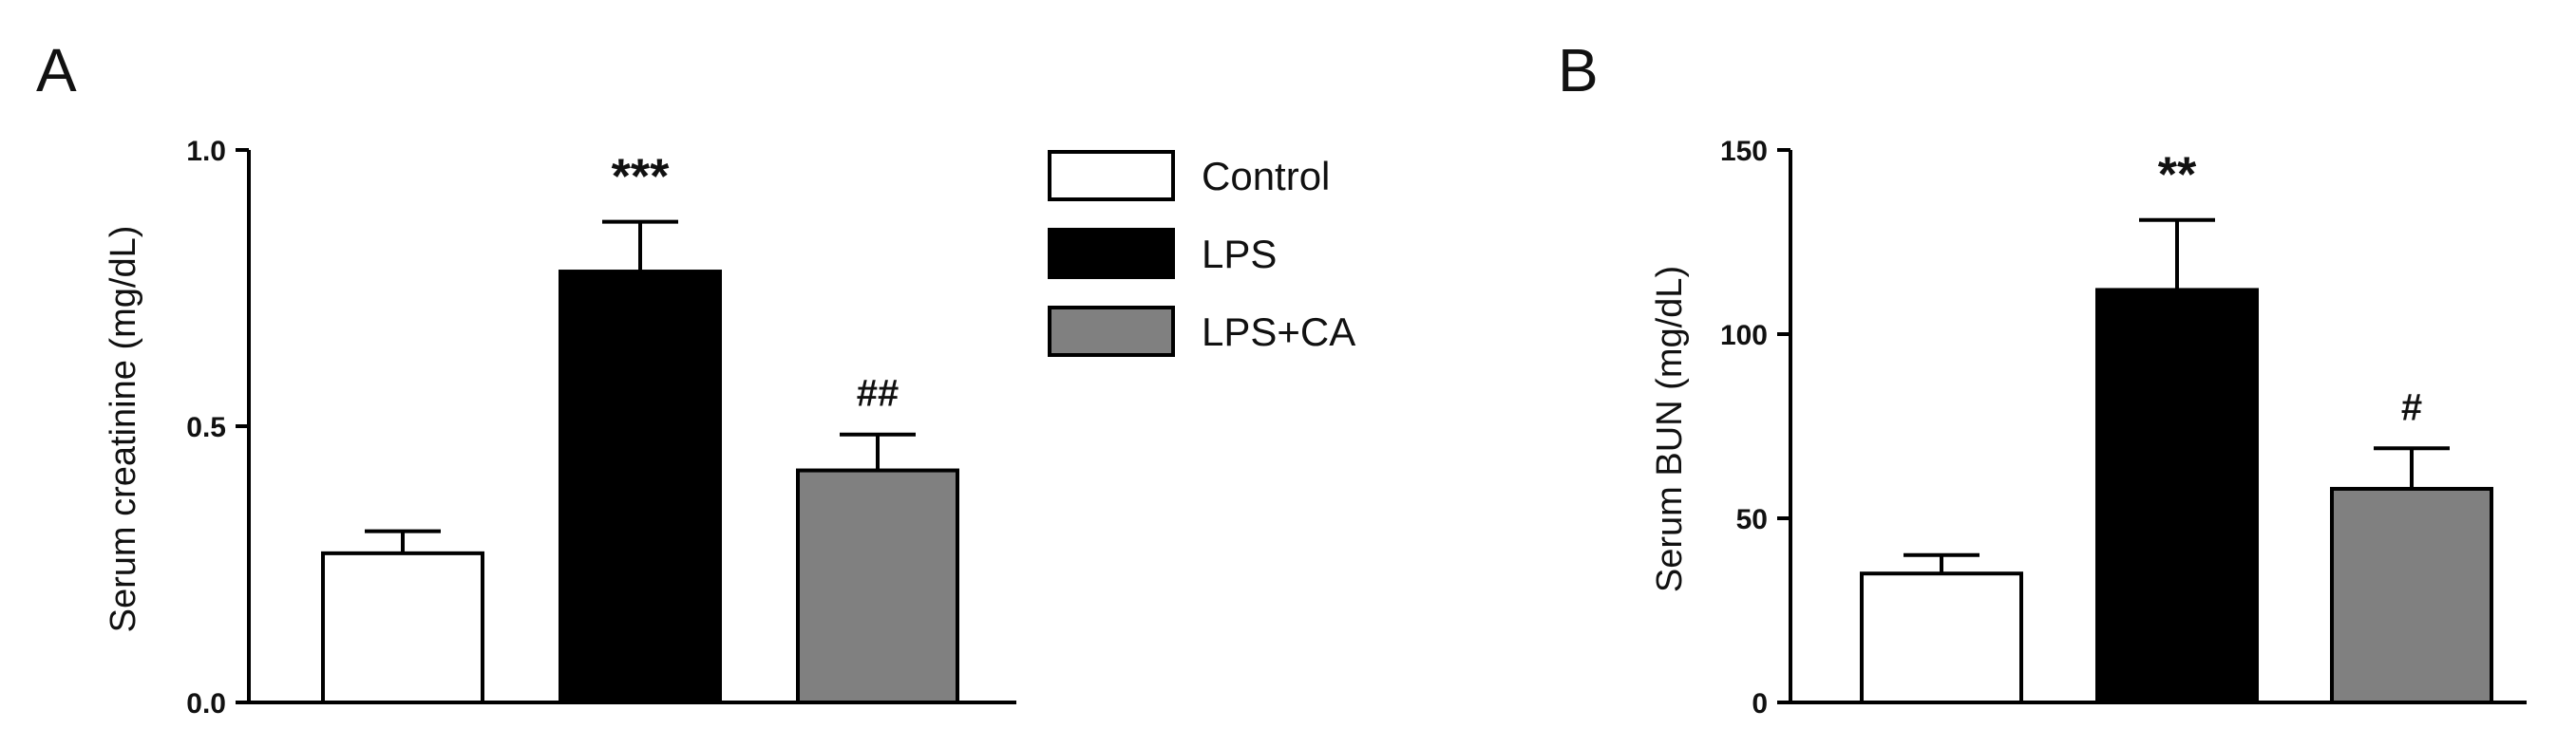  I want to click on panel-a-y-tick-label: 0.0, so click(206, 704).